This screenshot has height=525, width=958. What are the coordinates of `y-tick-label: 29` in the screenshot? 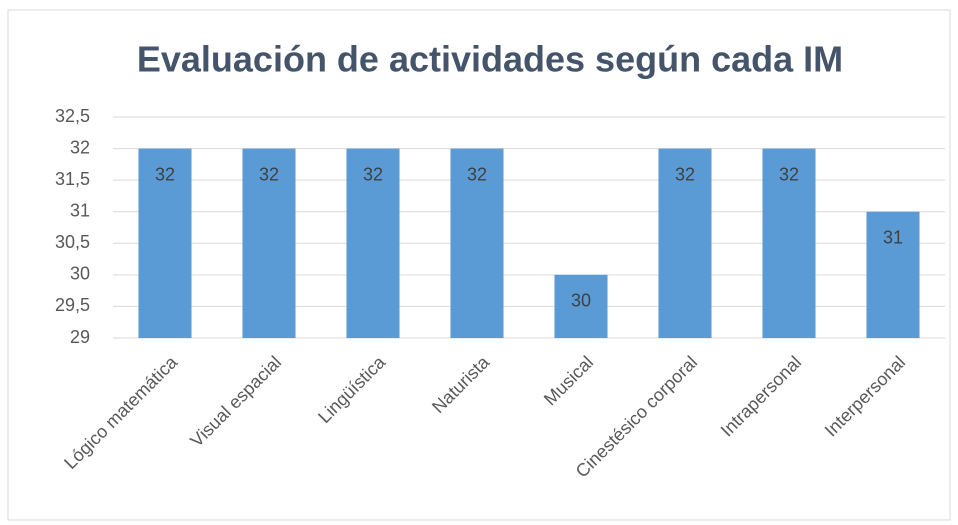 It's located at (80, 337).